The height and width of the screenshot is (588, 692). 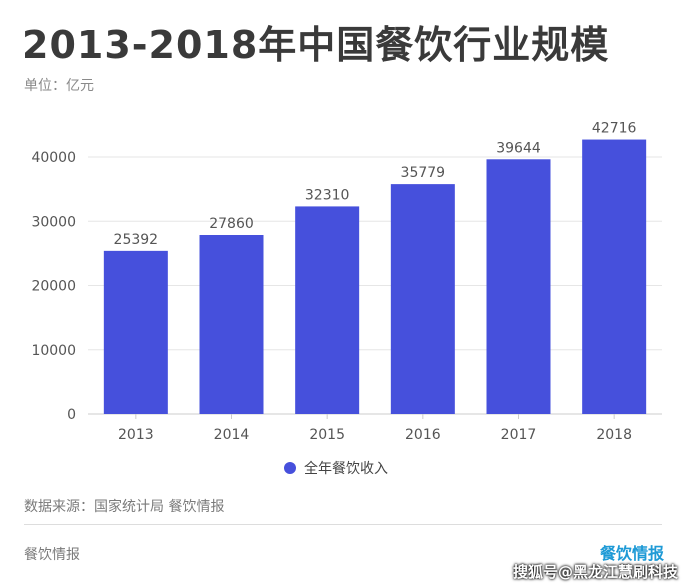 What do you see at coordinates (631, 553) in the screenshot?
I see `footer-logo: 餐饮情报` at bounding box center [631, 553].